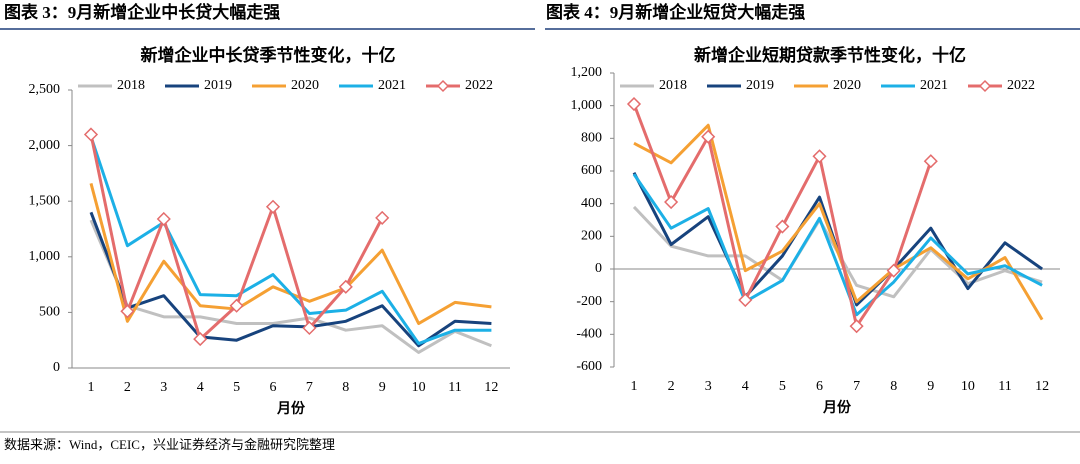 The height and width of the screenshot is (464, 1080). I want to click on source: 数据来源：Wind，CEIC，兴业证券经济与金融研究院整理, so click(169, 444).